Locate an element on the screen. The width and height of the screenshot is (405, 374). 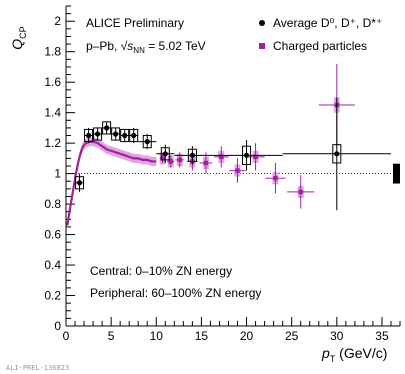
charged-syst-band is located at coordinates (112, 183).